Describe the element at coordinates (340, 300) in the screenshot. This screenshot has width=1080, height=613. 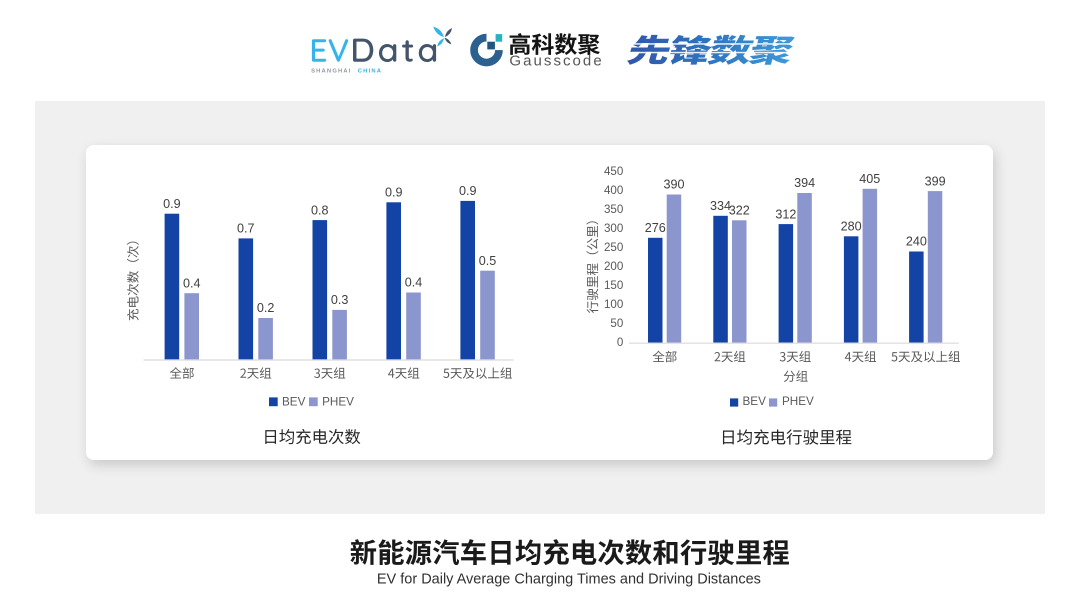
I see `svg-text: 0.3` at that location.